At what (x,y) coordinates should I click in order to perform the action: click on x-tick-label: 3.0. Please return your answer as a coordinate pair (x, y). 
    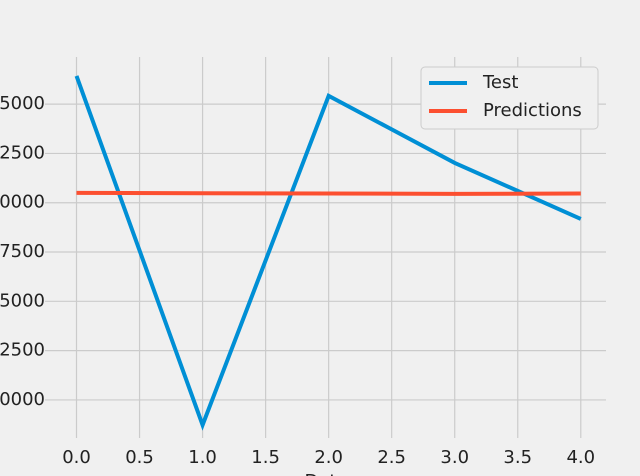
    Looking at the image, I should click on (454, 457).